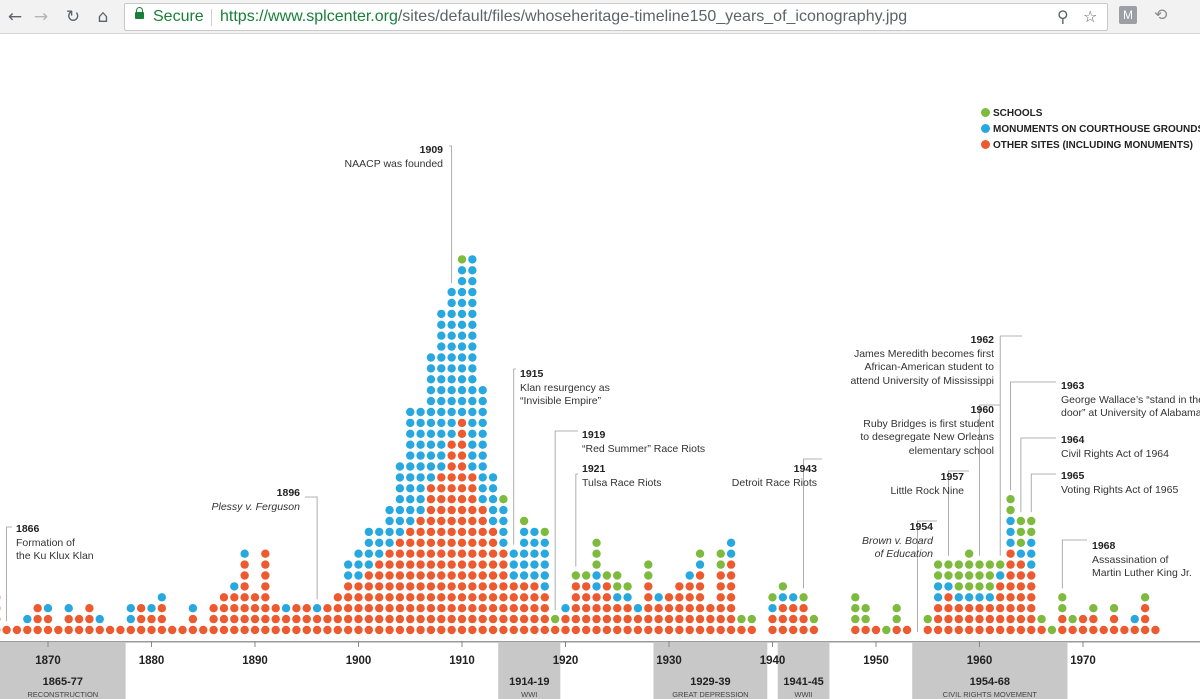 This screenshot has height=699, width=1200. Describe the element at coordinates (600, 642) in the screenshot. I see `timeline-axis` at that location.